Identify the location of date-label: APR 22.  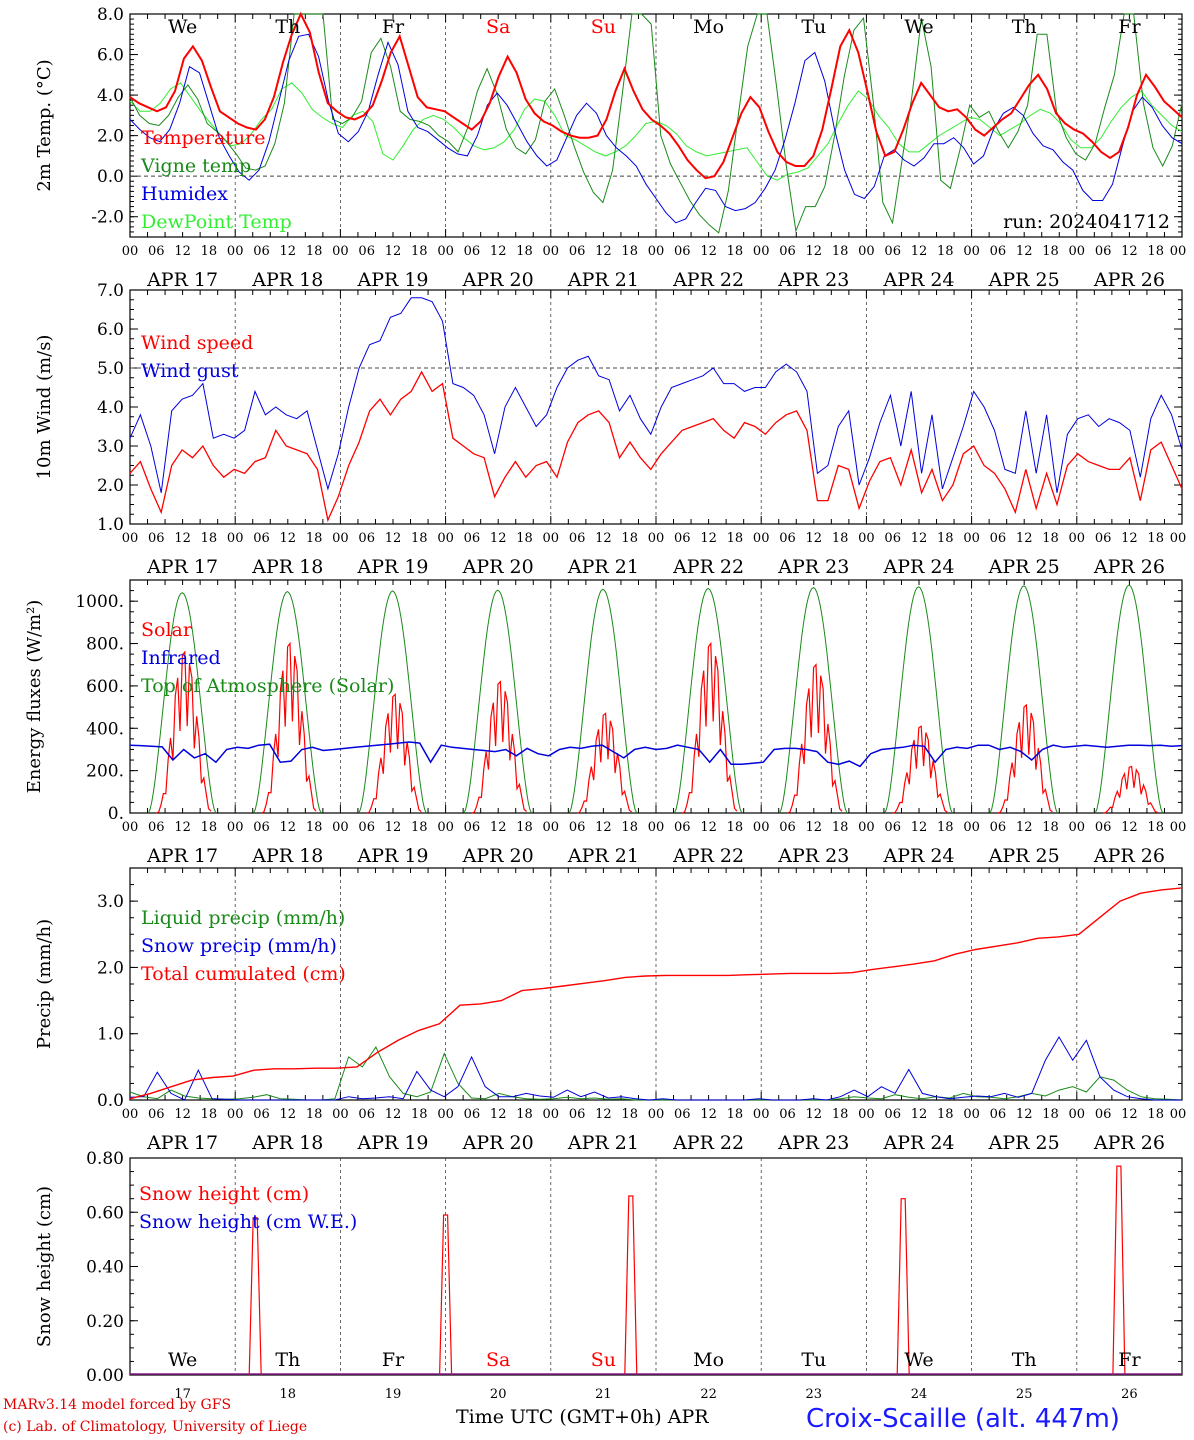
(708, 856).